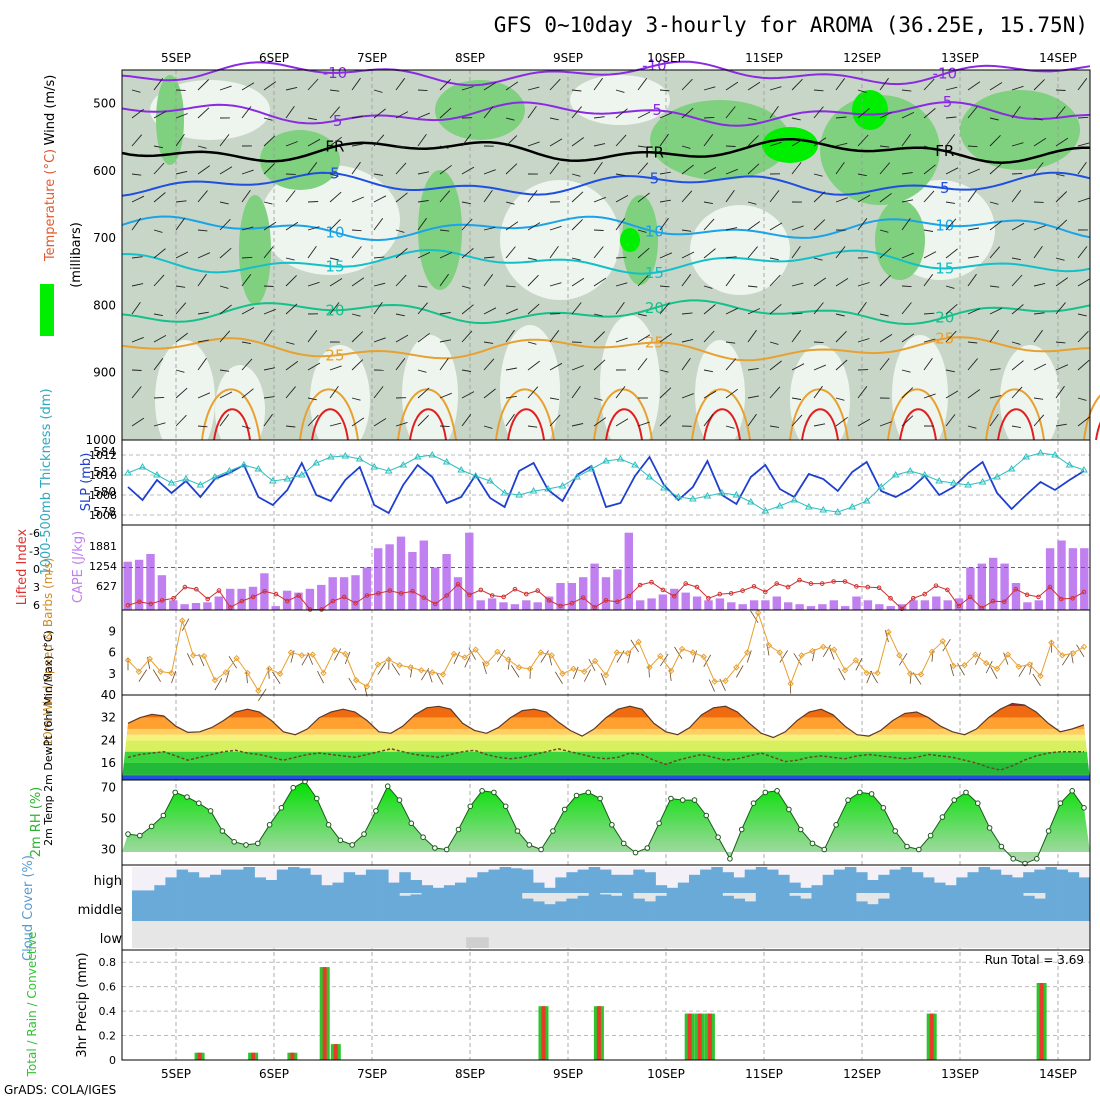  I want to click on temp-band, so click(606, 737).